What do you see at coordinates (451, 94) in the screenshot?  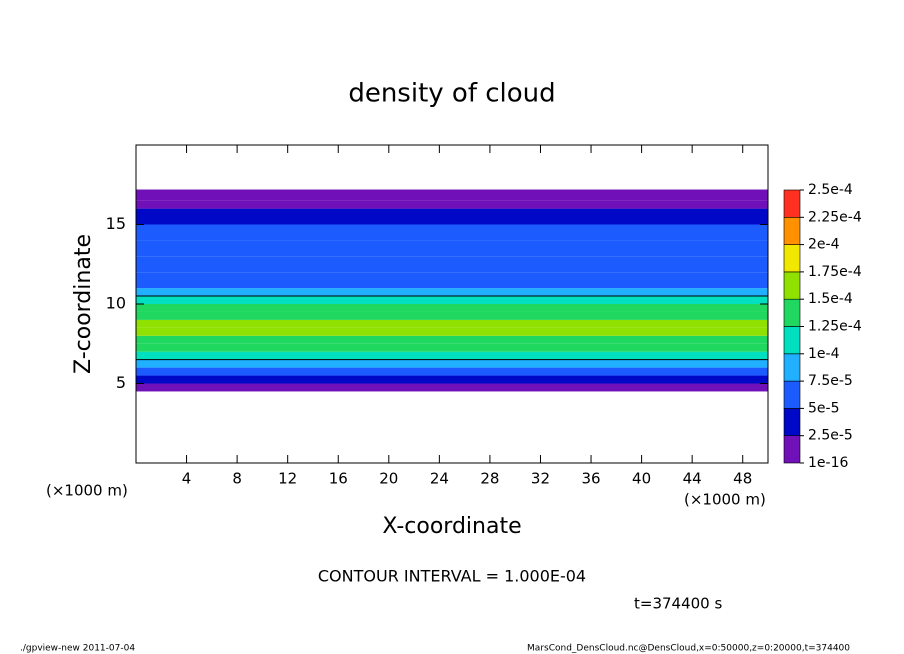 I see `chart-title: density of cloud` at bounding box center [451, 94].